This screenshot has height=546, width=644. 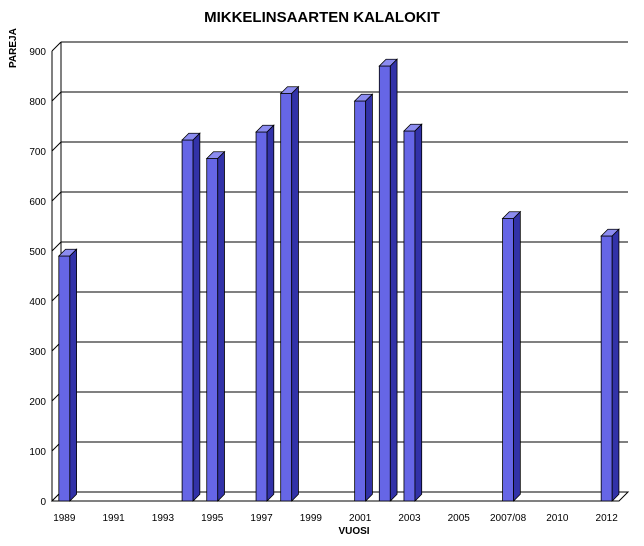 I want to click on x-tick-label: 1999, so click(x=311, y=518).